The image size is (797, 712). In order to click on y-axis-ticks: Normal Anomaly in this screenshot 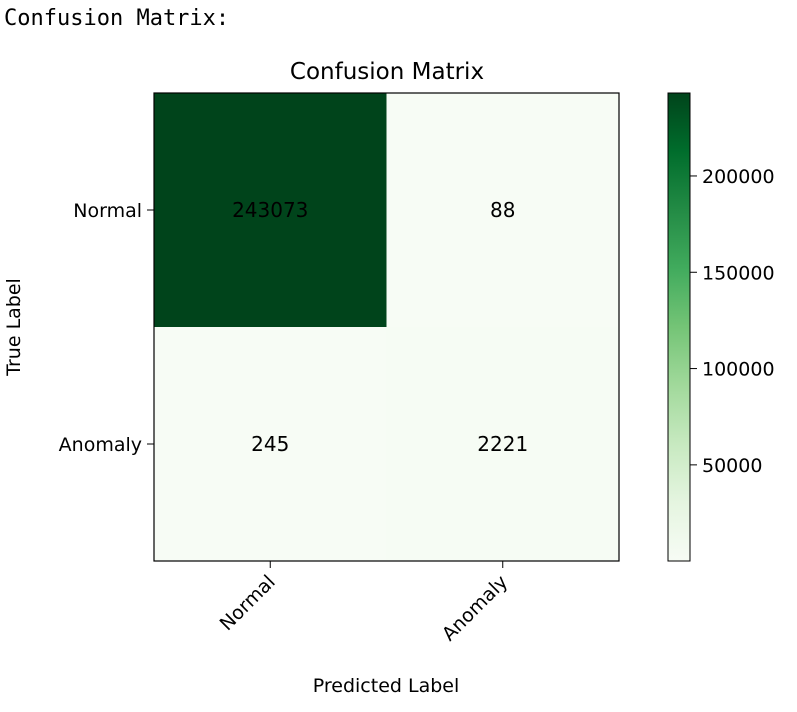, I will do `click(106, 328)`.